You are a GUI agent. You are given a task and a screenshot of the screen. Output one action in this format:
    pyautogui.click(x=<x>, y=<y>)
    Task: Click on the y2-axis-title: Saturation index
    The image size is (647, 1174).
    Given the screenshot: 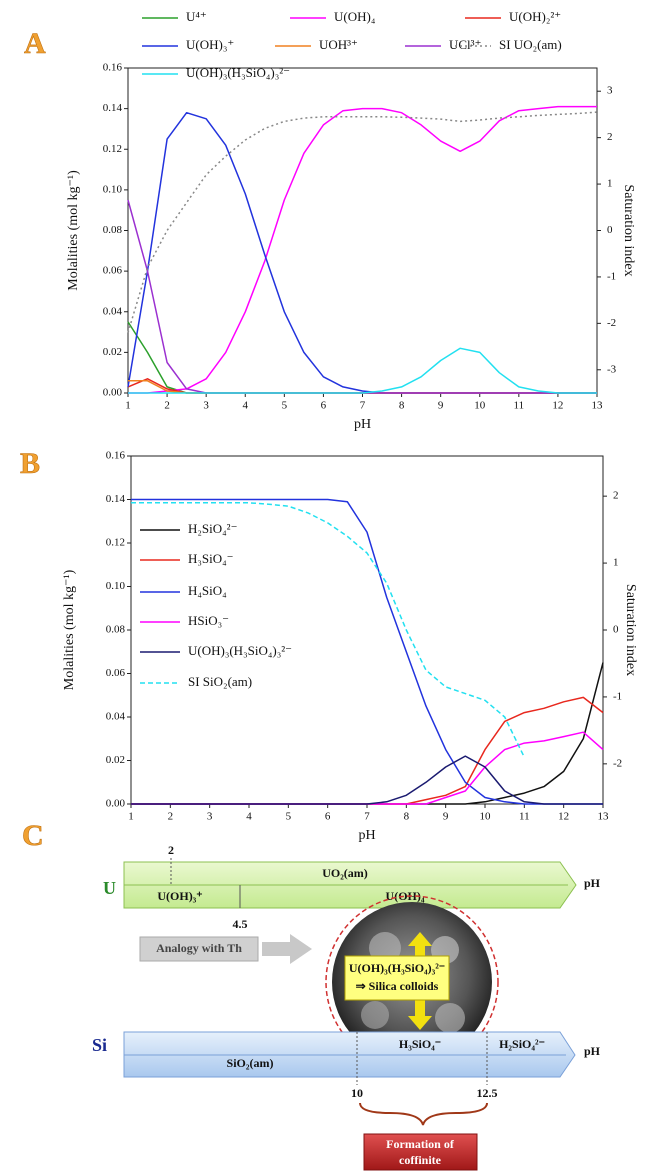 What is the action you would take?
    pyautogui.click(x=628, y=230)
    